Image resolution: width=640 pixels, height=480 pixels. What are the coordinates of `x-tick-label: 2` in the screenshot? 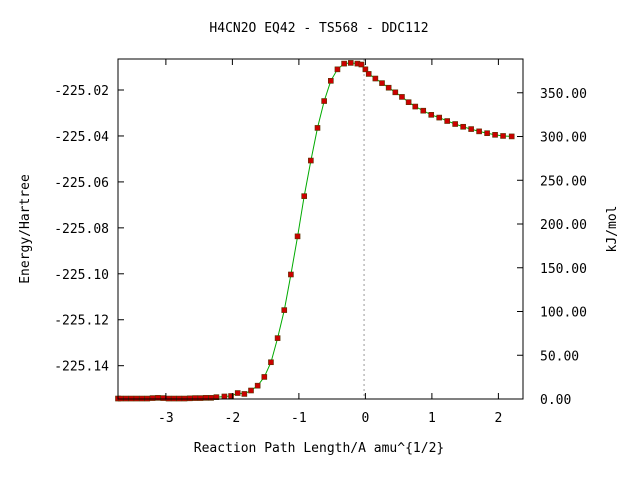 It's located at (498, 418).